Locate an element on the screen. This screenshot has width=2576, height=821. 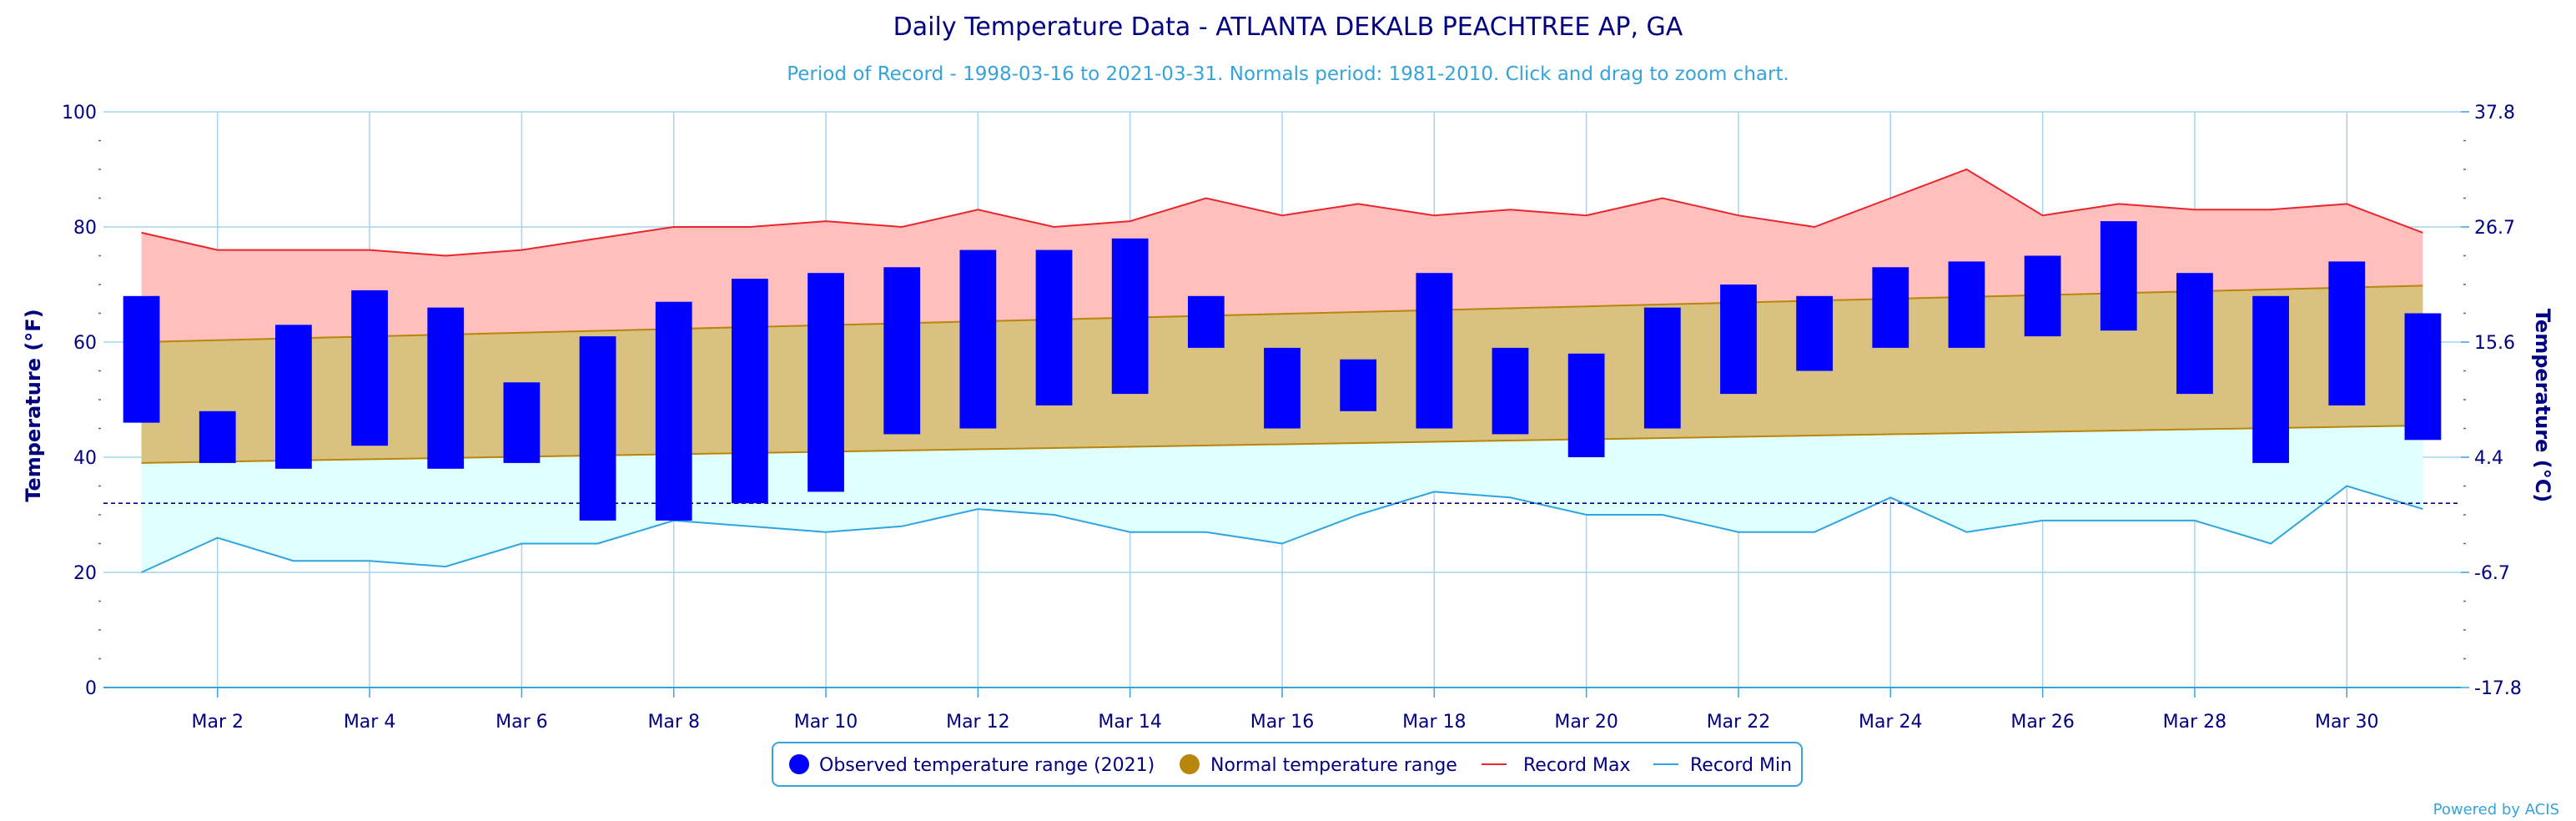
legend-normal-label: Normal temperature range is located at coordinates (1333, 765).